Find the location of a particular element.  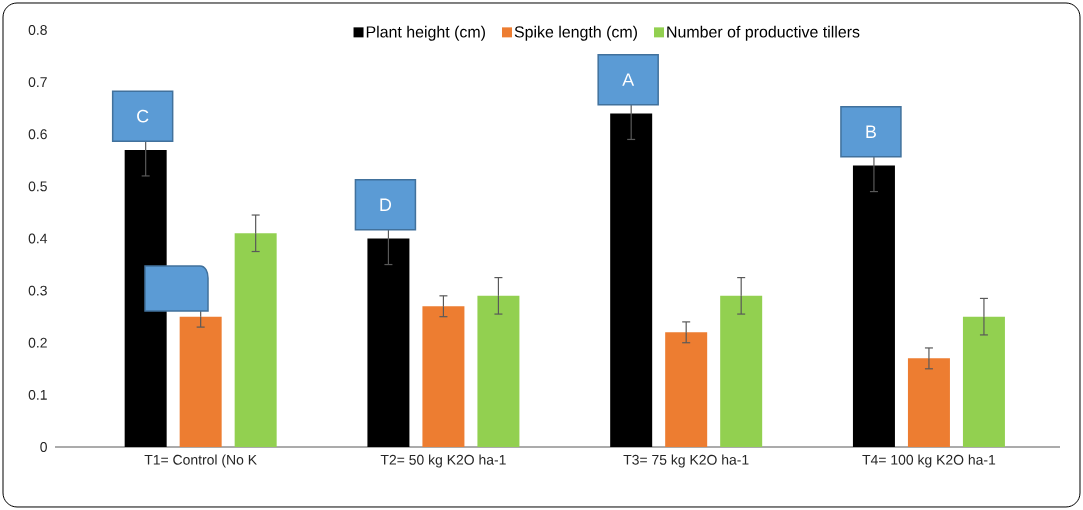

annotation: C is located at coordinates (143, 116).